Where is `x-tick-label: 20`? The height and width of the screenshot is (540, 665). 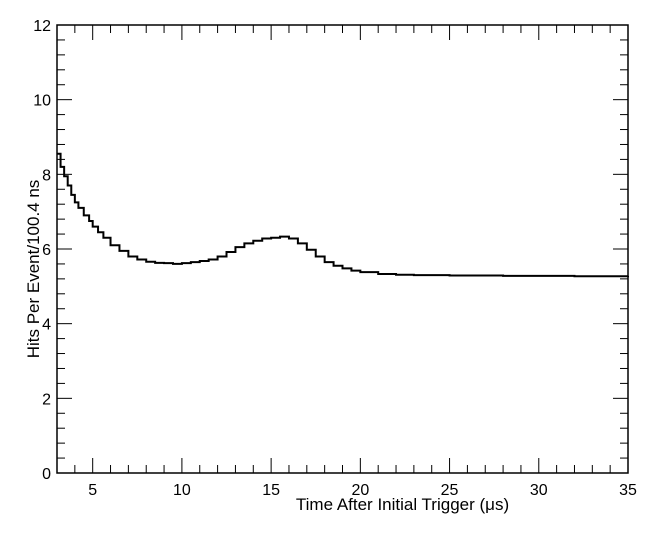 x-tick-label: 20 is located at coordinates (360, 490).